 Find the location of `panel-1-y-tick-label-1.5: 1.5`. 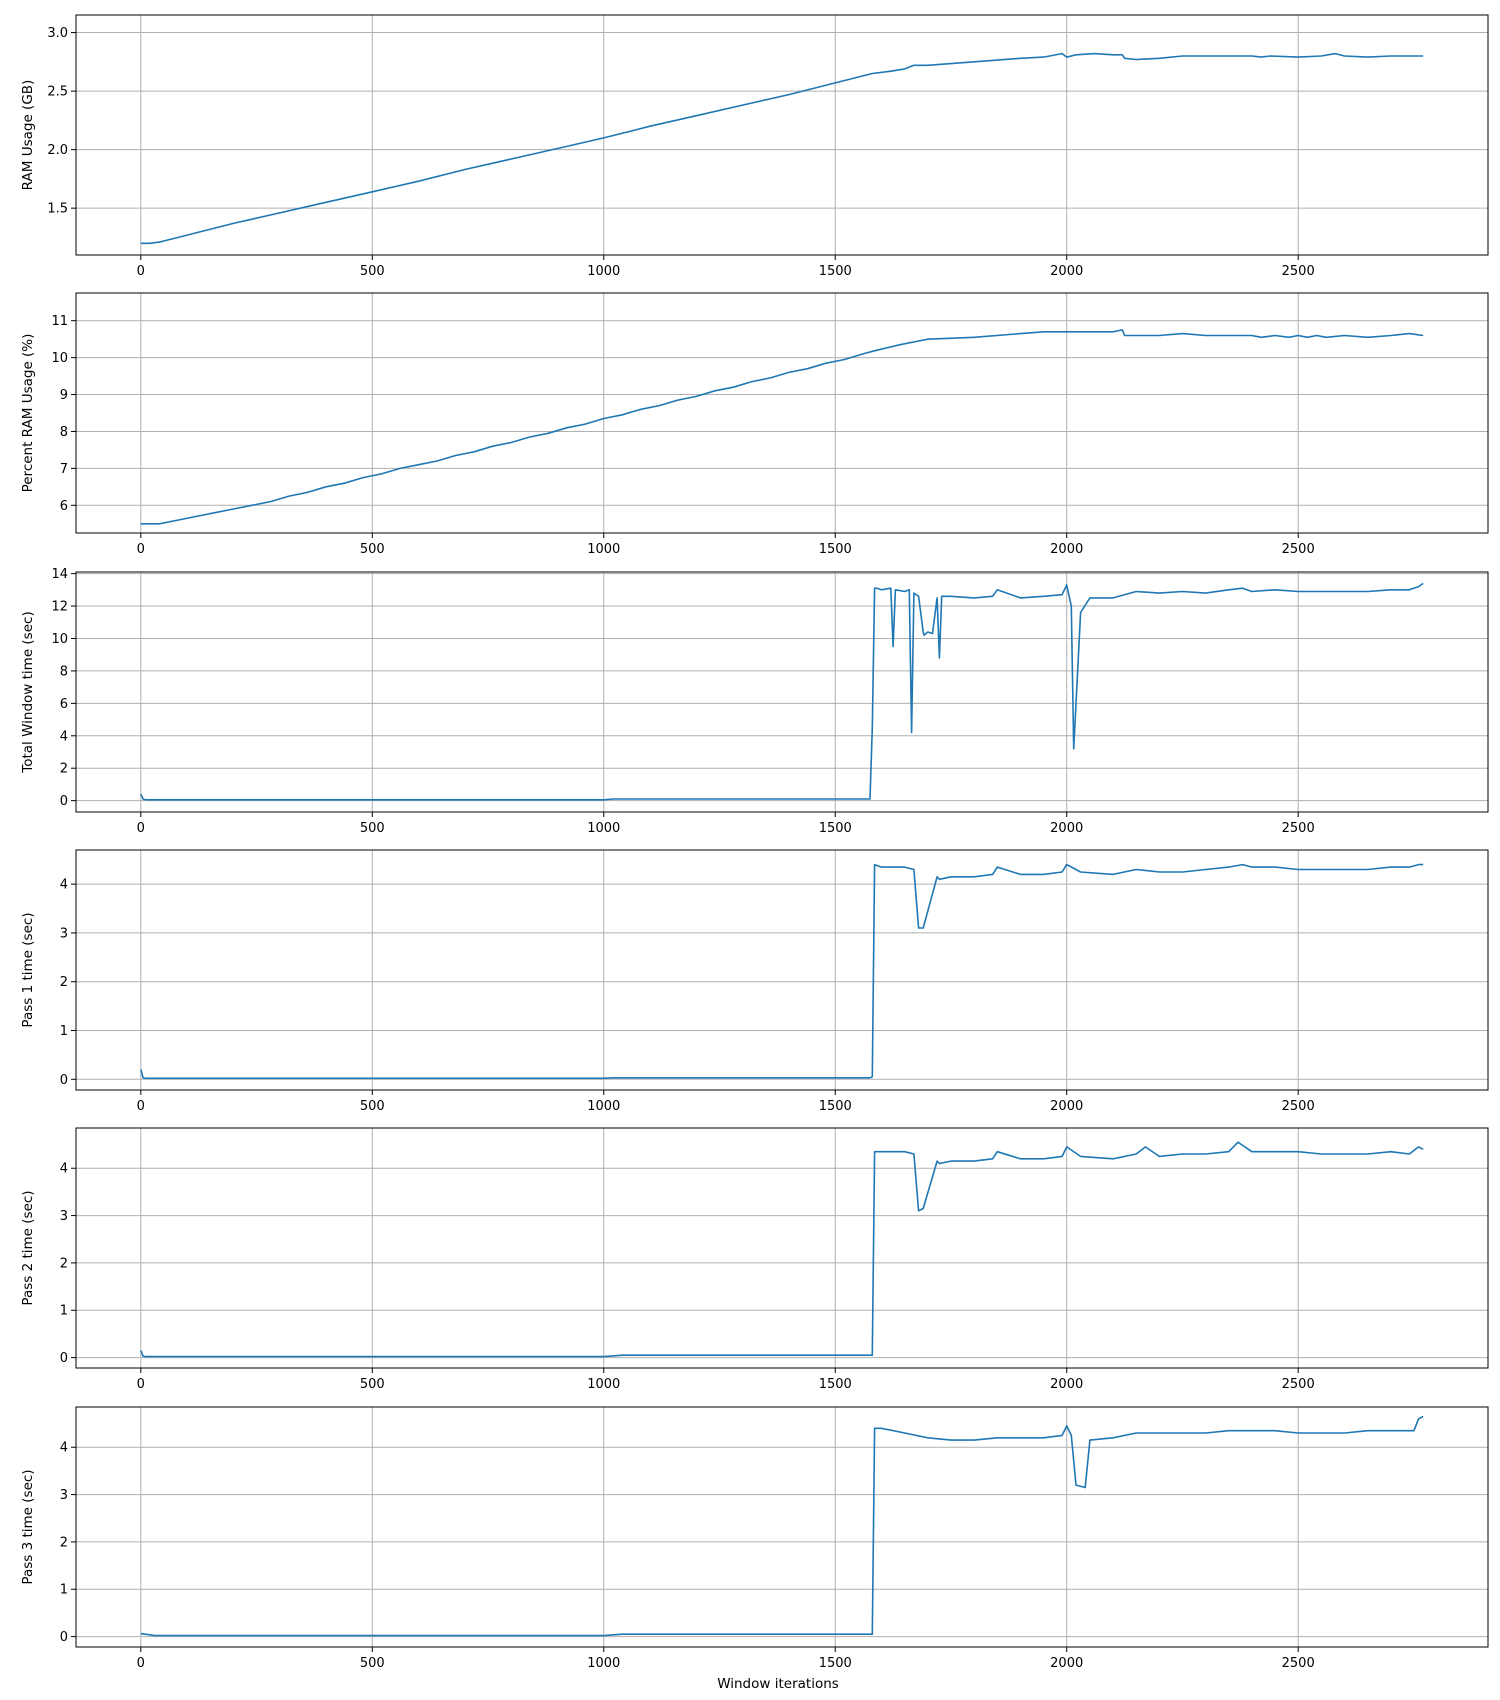

panel-1-y-tick-label-1.5: 1.5 is located at coordinates (57, 209).